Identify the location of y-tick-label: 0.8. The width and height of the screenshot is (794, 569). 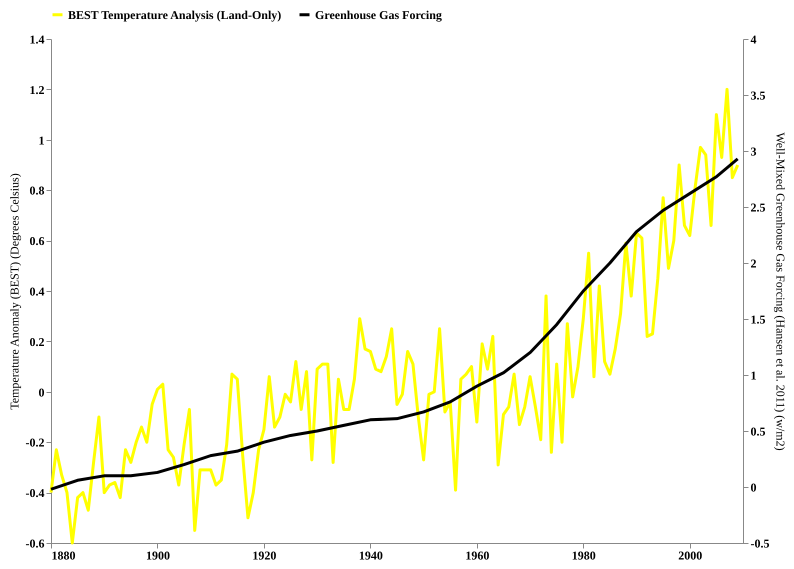
(37, 191).